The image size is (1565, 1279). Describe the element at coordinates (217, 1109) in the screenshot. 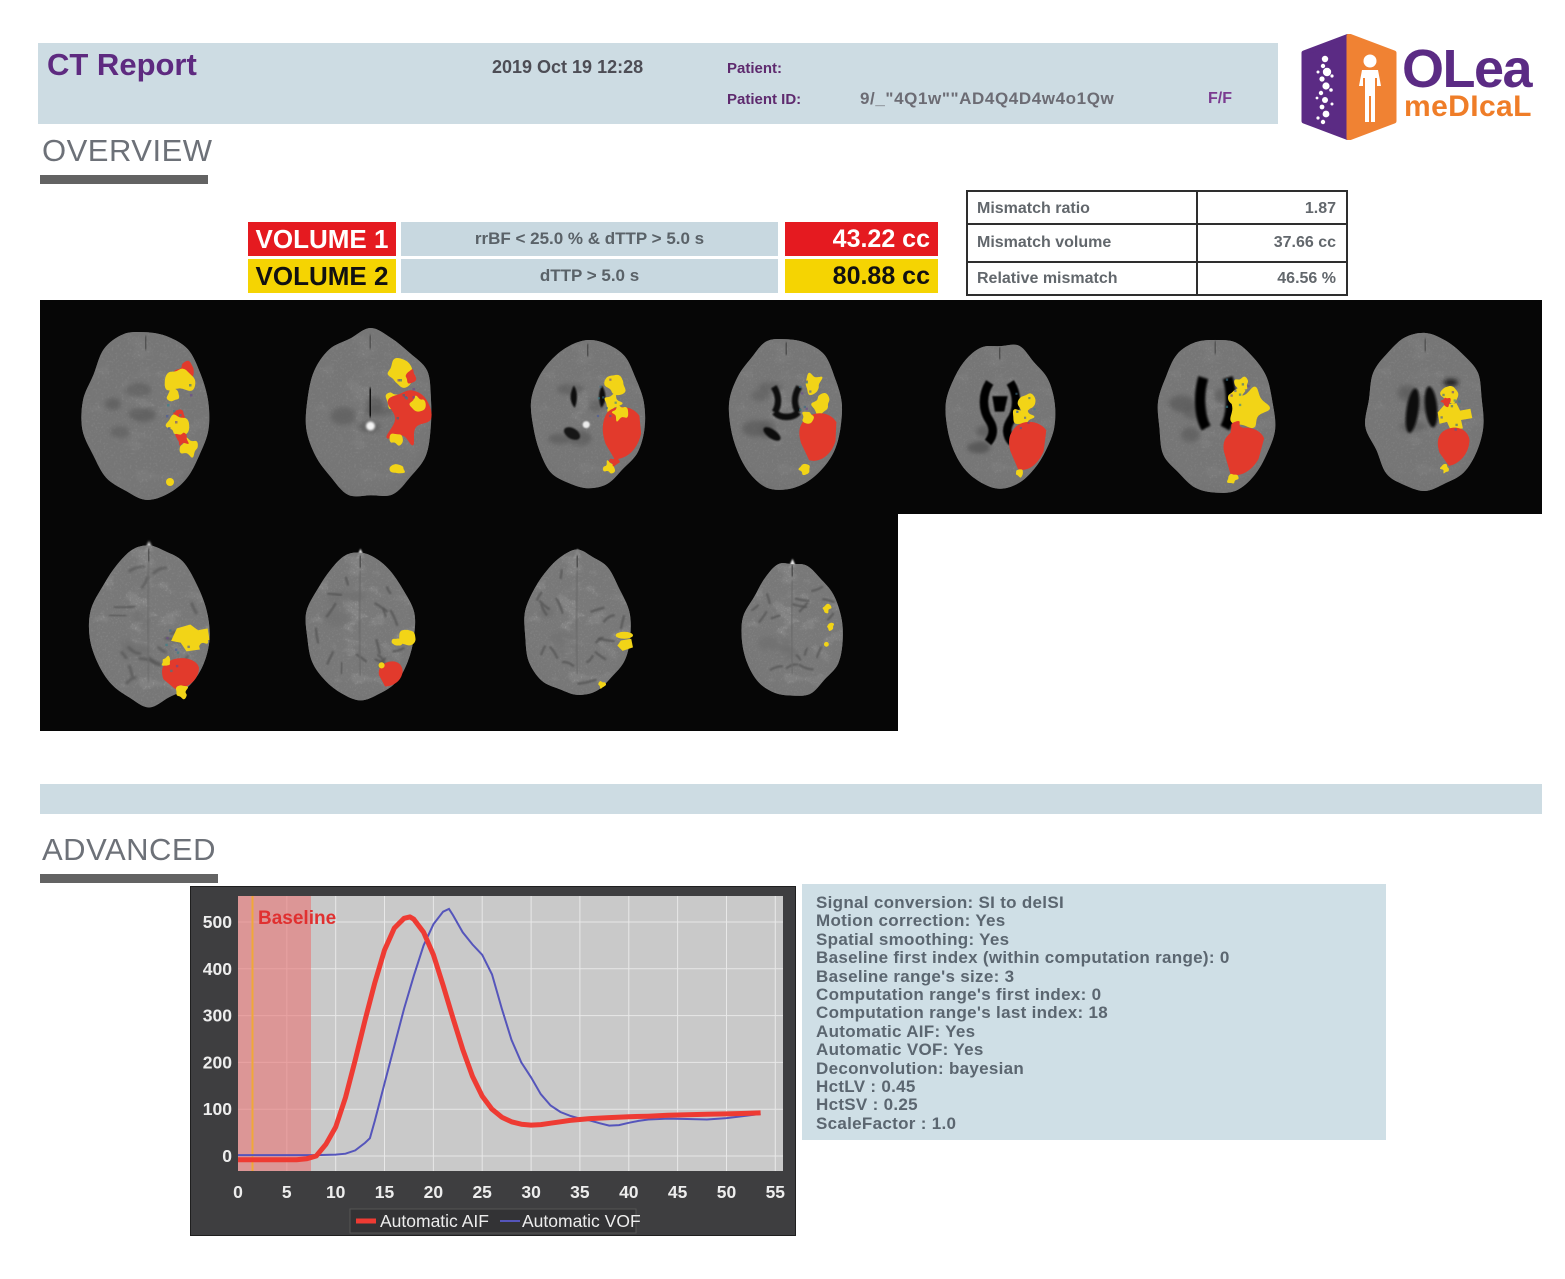

I see `svg-text: 100` at that location.